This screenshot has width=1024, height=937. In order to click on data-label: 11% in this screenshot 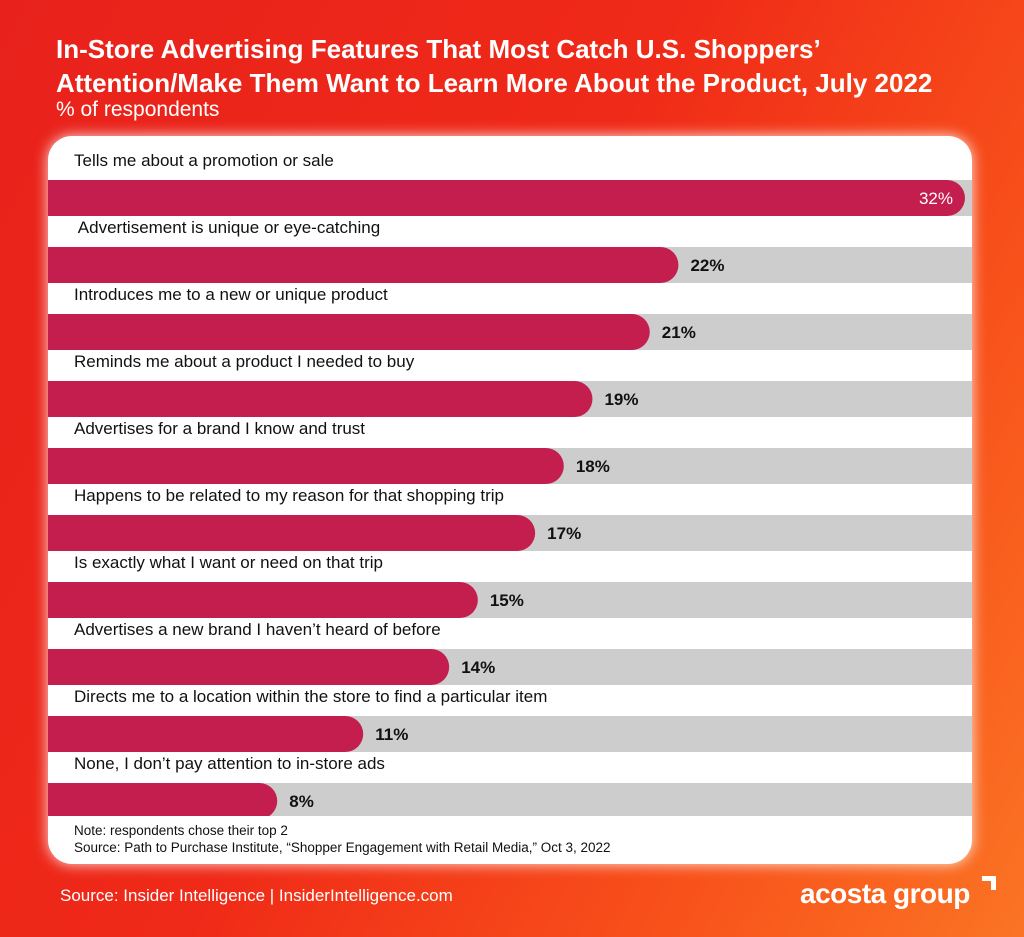, I will do `click(391, 734)`.